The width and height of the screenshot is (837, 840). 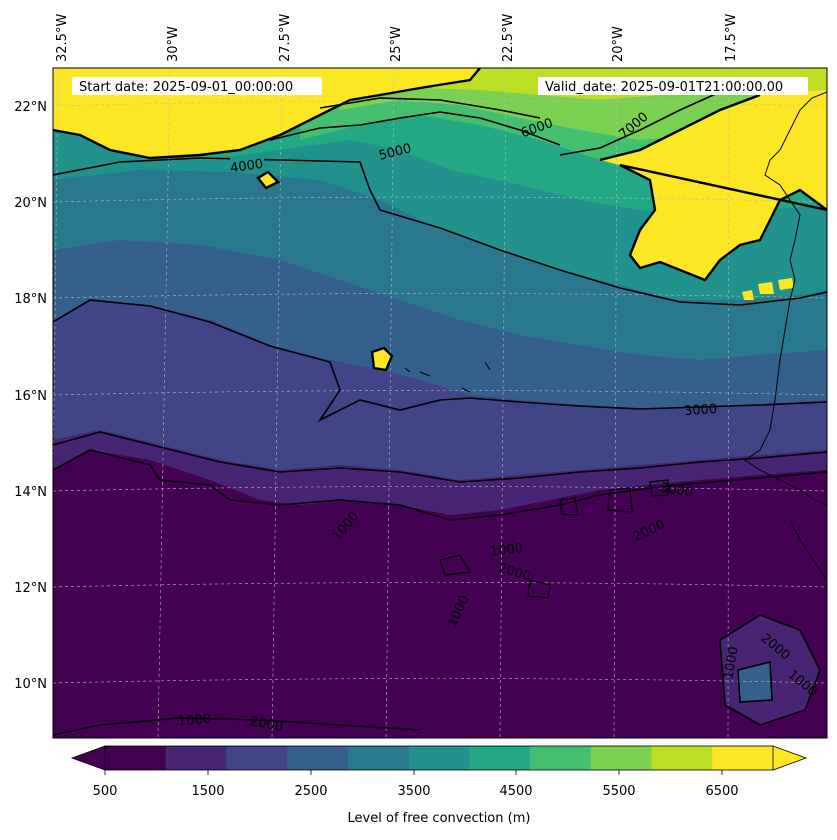 I want to click on lat-label-18n: 18°N, so click(x=30, y=299).